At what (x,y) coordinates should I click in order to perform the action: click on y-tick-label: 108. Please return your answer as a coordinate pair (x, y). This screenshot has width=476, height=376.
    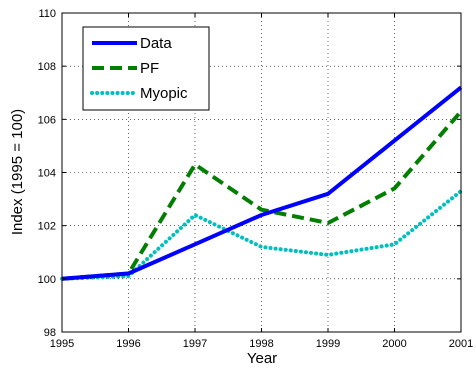
    Looking at the image, I should click on (47, 67).